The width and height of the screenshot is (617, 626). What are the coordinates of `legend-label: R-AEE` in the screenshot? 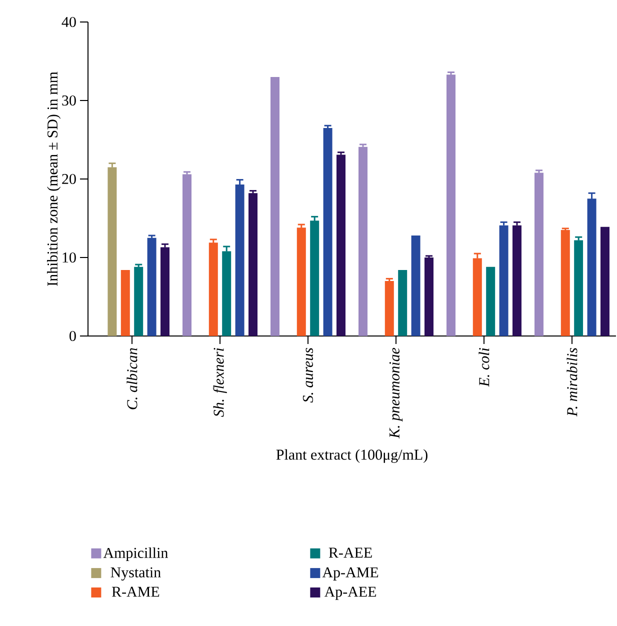 It's located at (350, 553).